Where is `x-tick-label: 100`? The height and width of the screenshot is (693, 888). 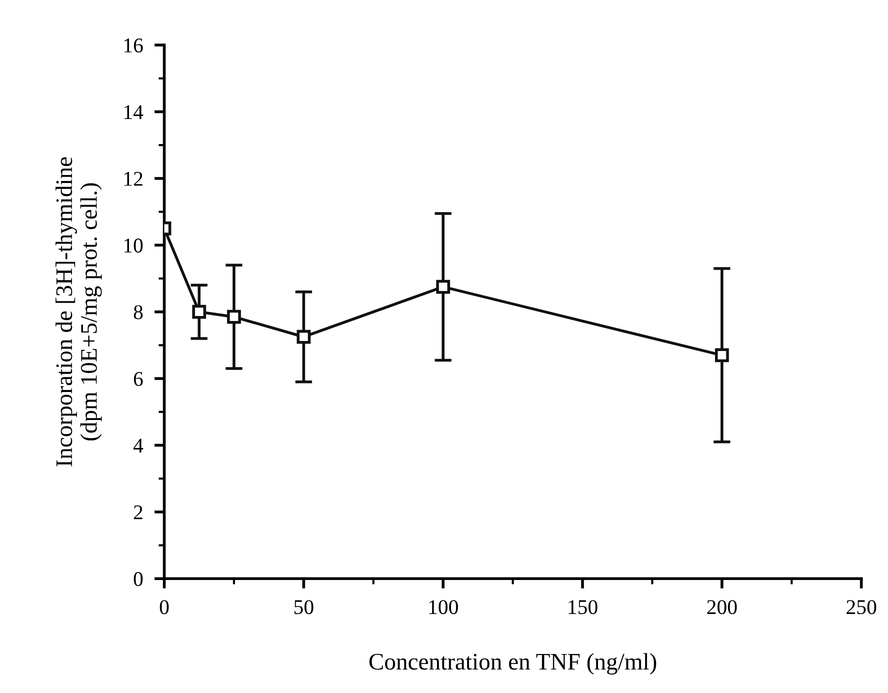
x-tick-label: 100 is located at coordinates (443, 607).